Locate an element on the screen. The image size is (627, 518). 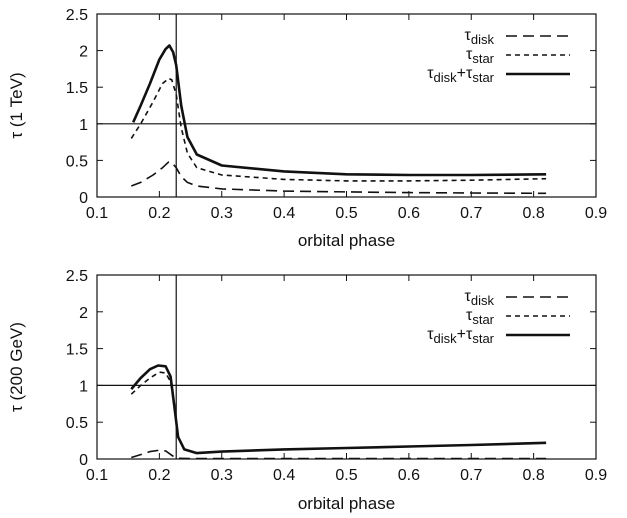
series-line-solid is located at coordinates (338, 409).